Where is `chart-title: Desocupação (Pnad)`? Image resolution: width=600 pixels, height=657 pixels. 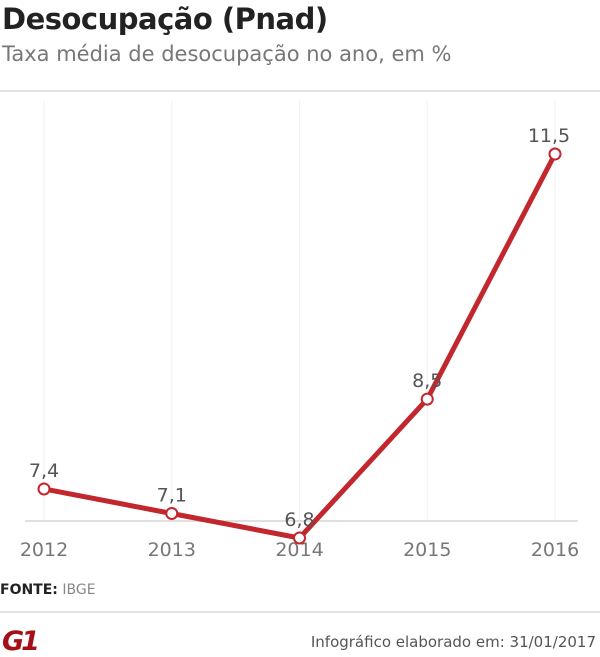 chart-title: Desocupação (Pnad) is located at coordinates (165, 19).